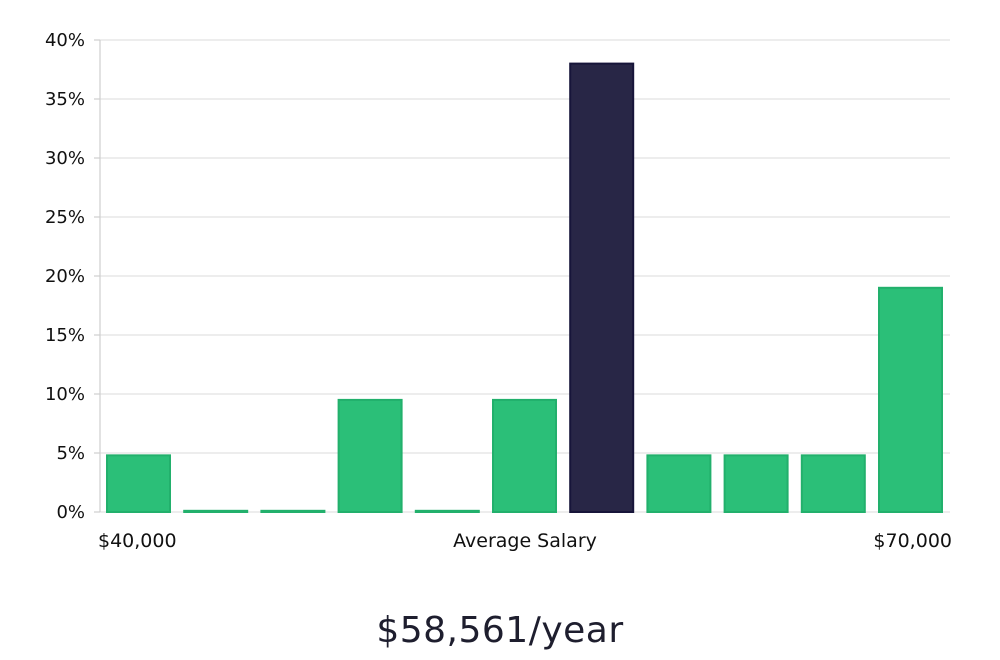  I want to click on y-tick-label: 10%, so click(65, 394).